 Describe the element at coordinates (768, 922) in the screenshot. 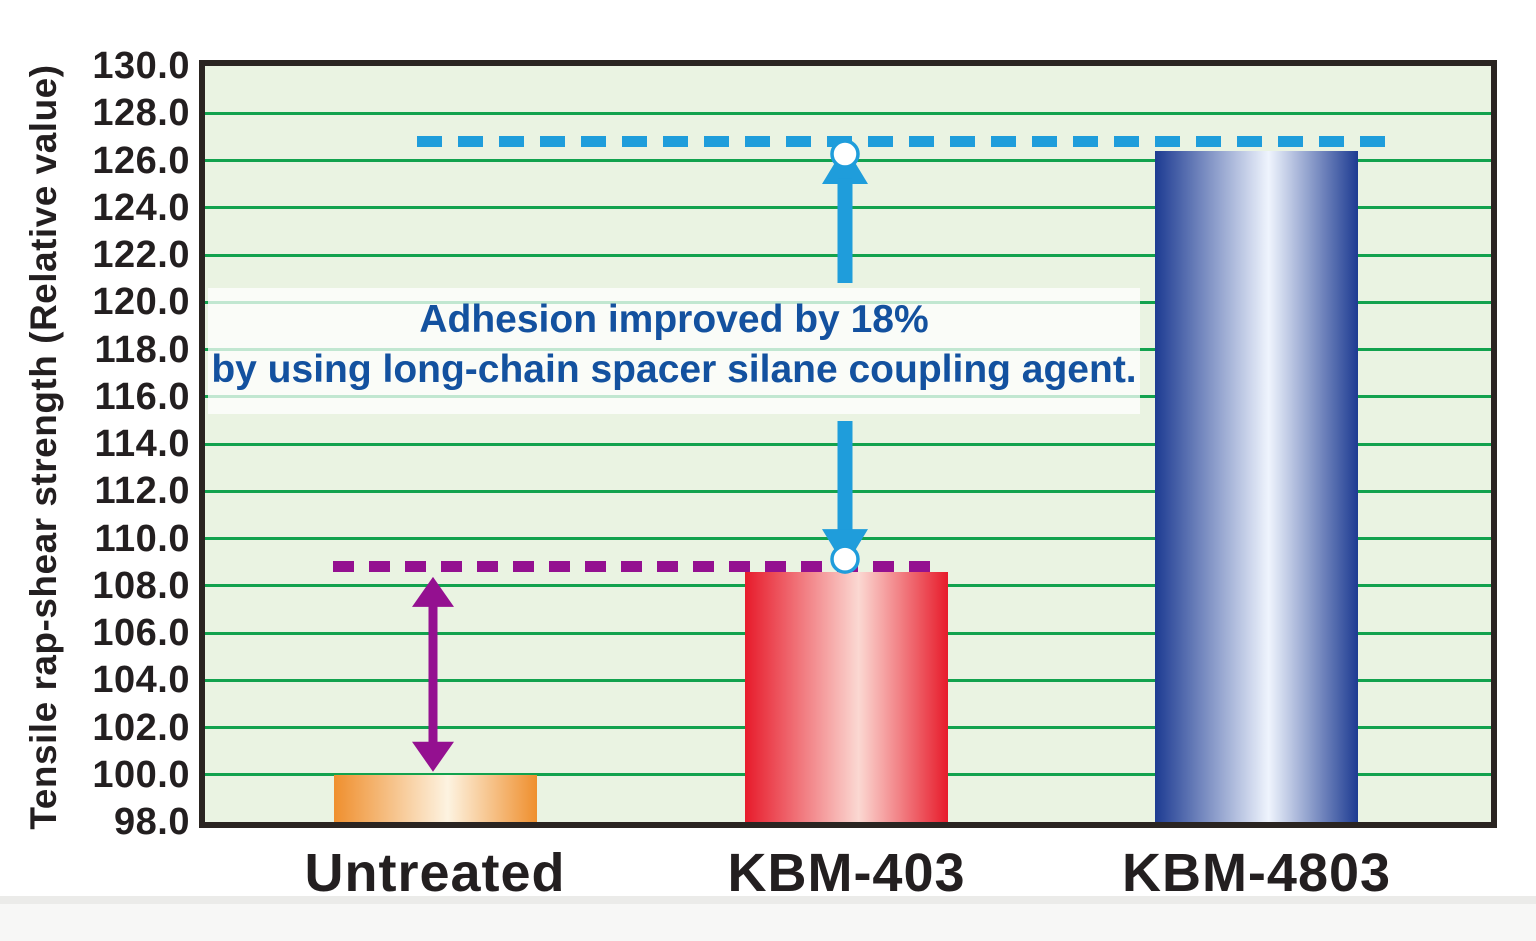

I see `footer-area` at that location.